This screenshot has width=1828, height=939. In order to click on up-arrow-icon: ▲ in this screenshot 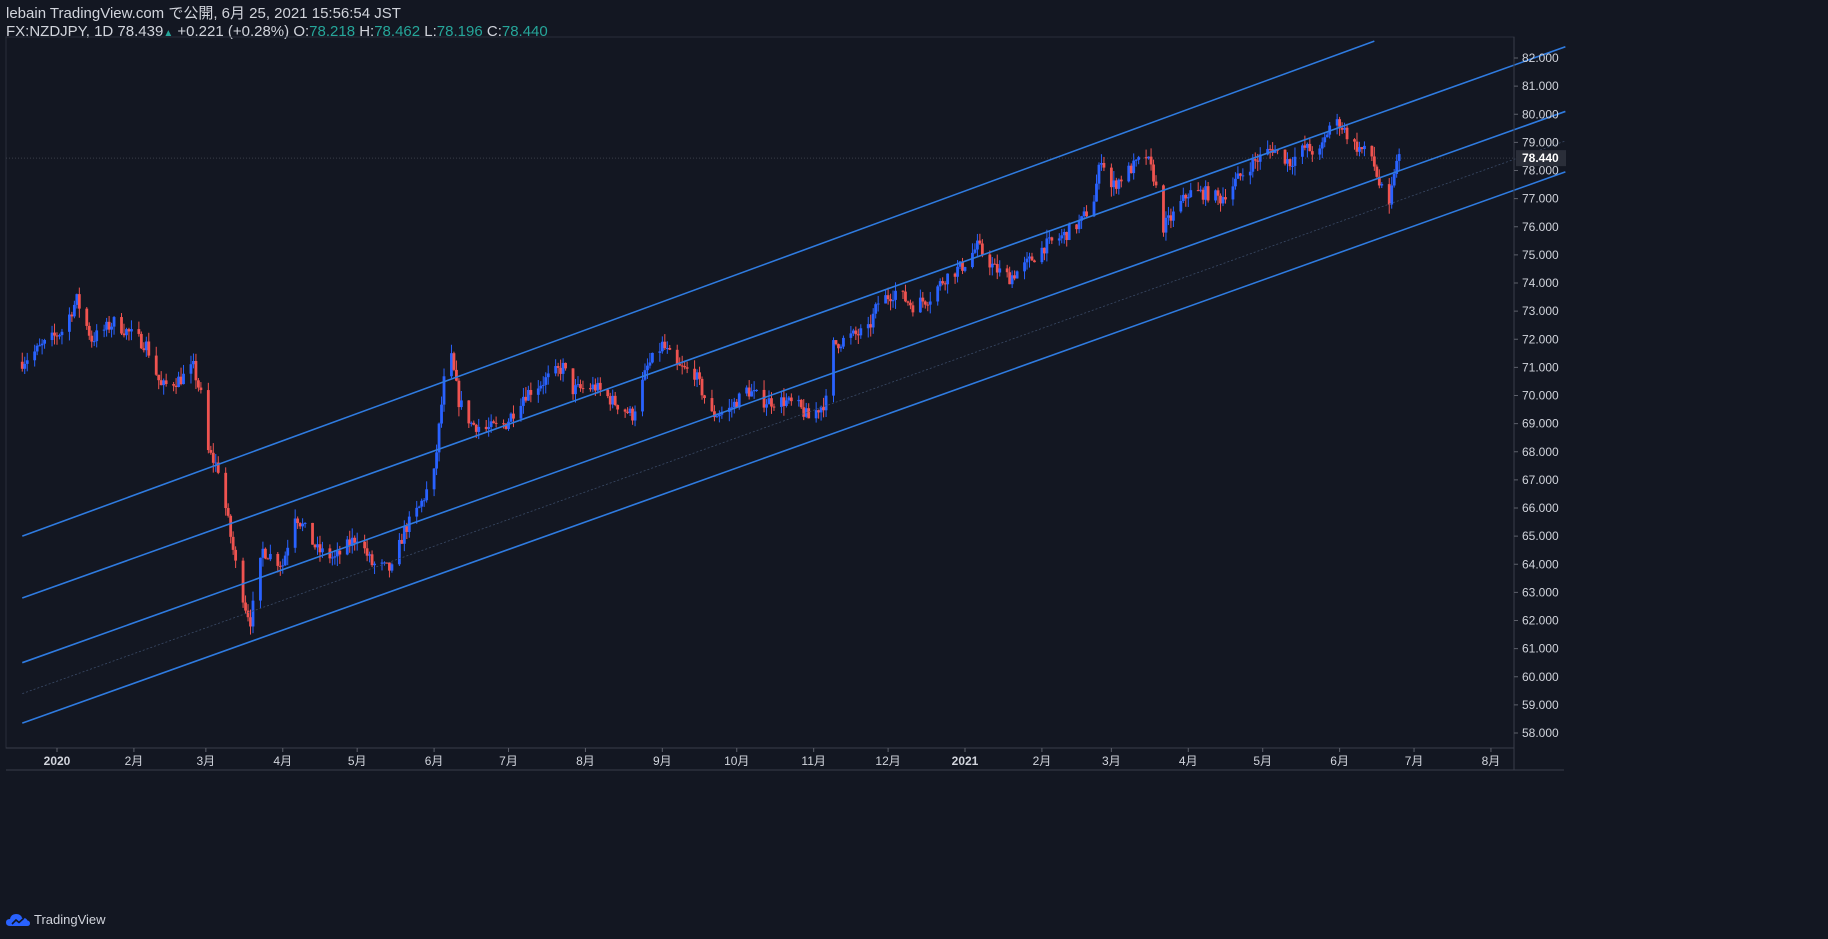, I will do `click(168, 33)`.